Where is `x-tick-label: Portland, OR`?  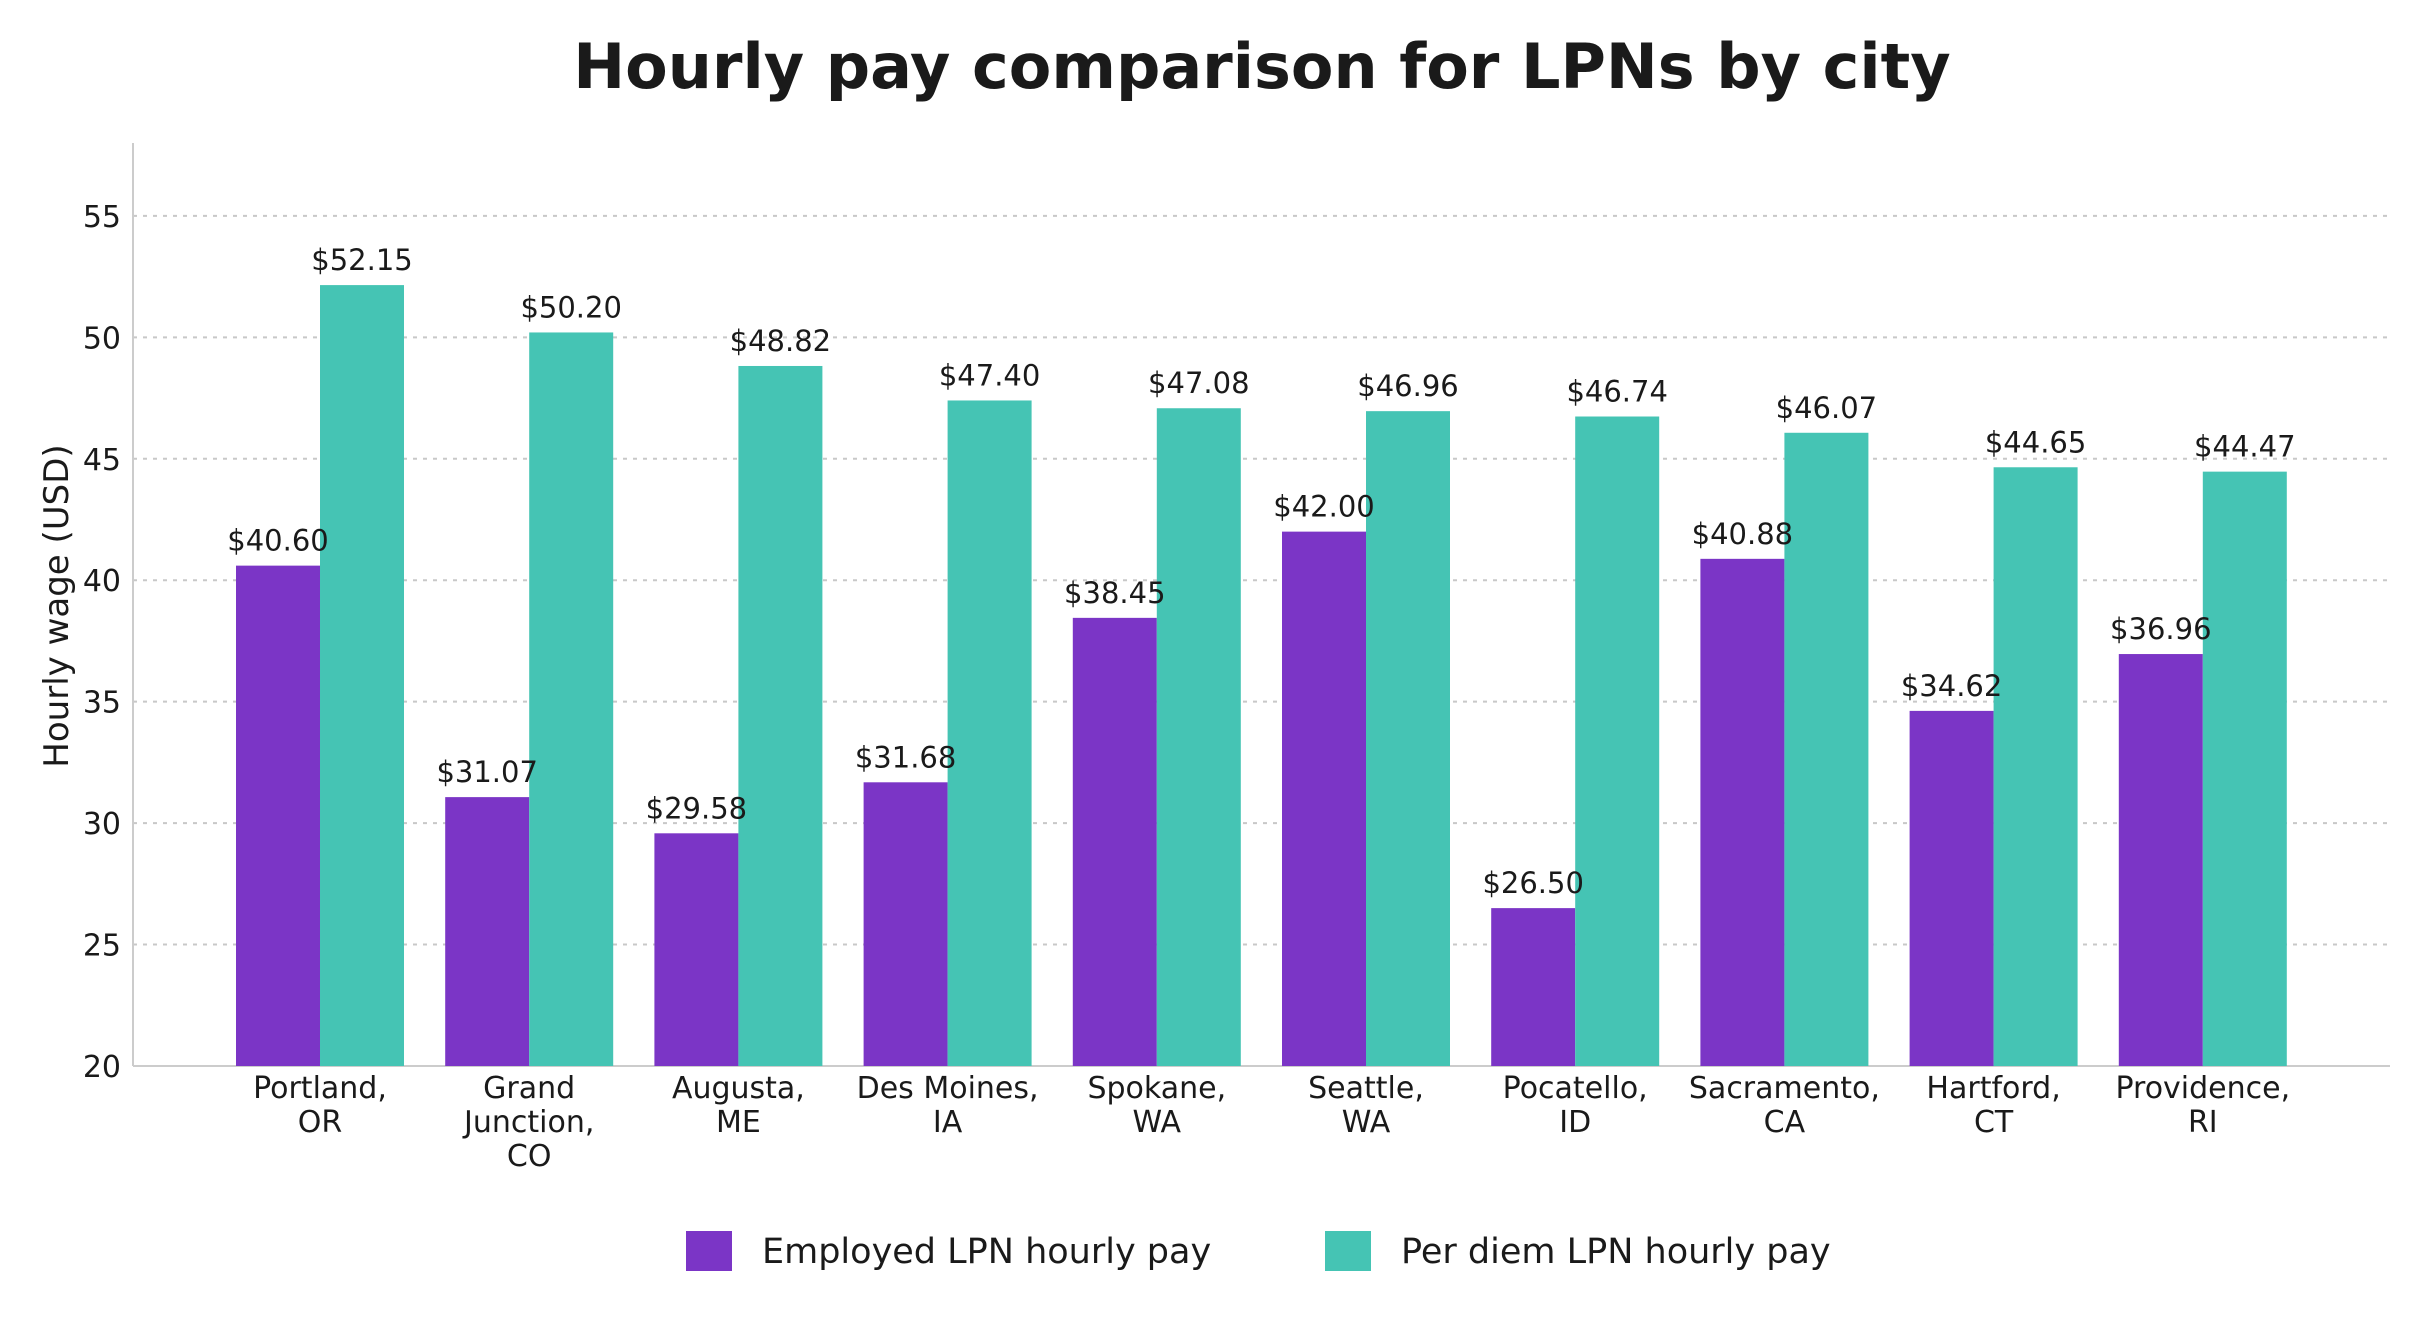
x-tick-label: Portland, OR is located at coordinates (320, 1105).